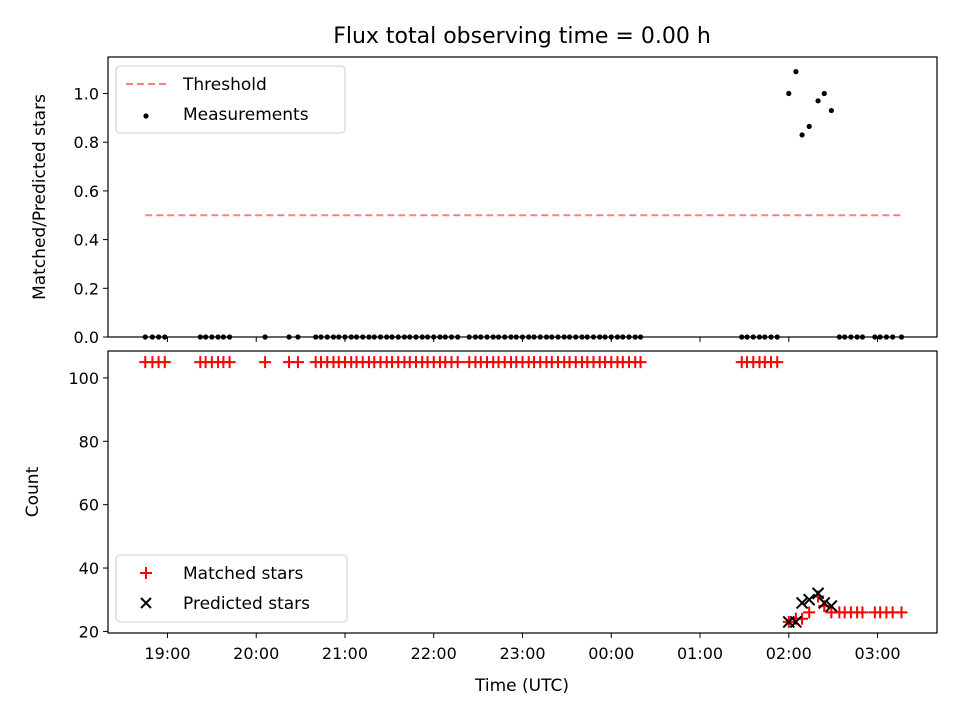 This screenshot has width=960, height=720. What do you see at coordinates (246, 604) in the screenshot?
I see `legend-predicted-label: Predicted stars` at bounding box center [246, 604].